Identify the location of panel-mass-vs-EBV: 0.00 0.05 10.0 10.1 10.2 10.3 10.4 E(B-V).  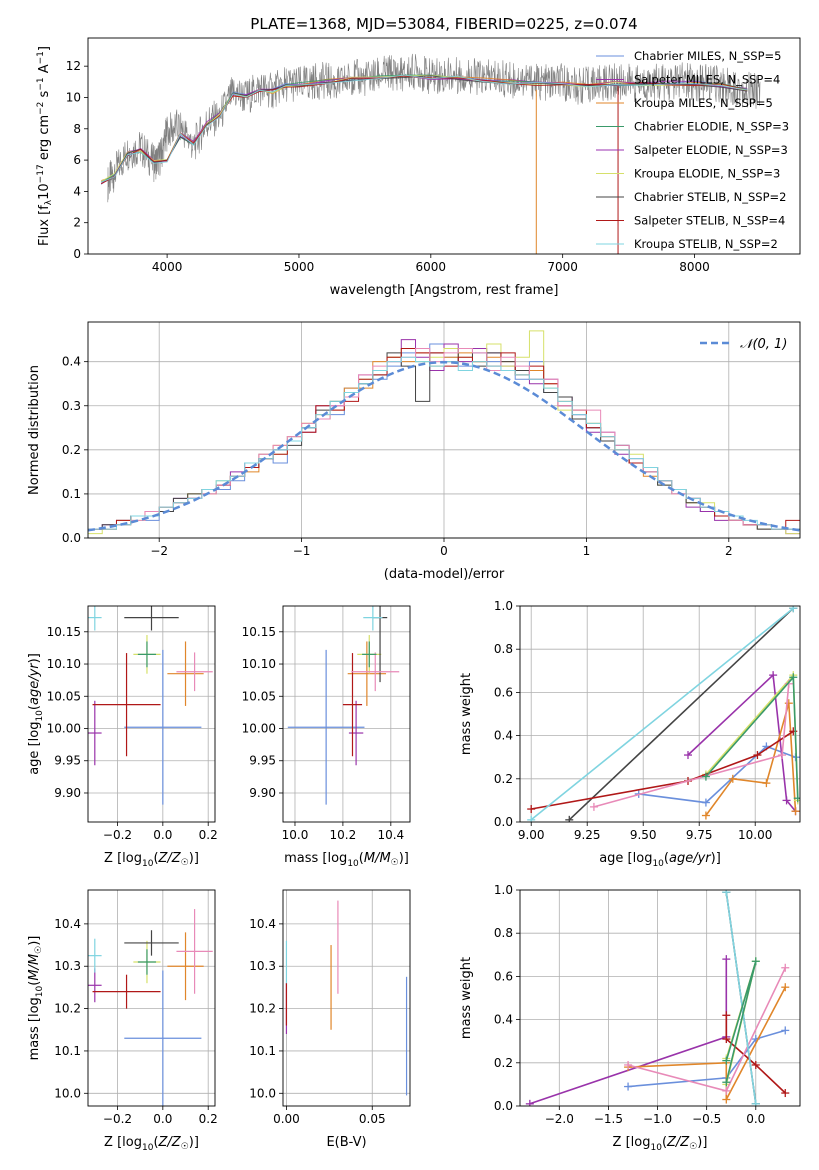
(330, 1019).